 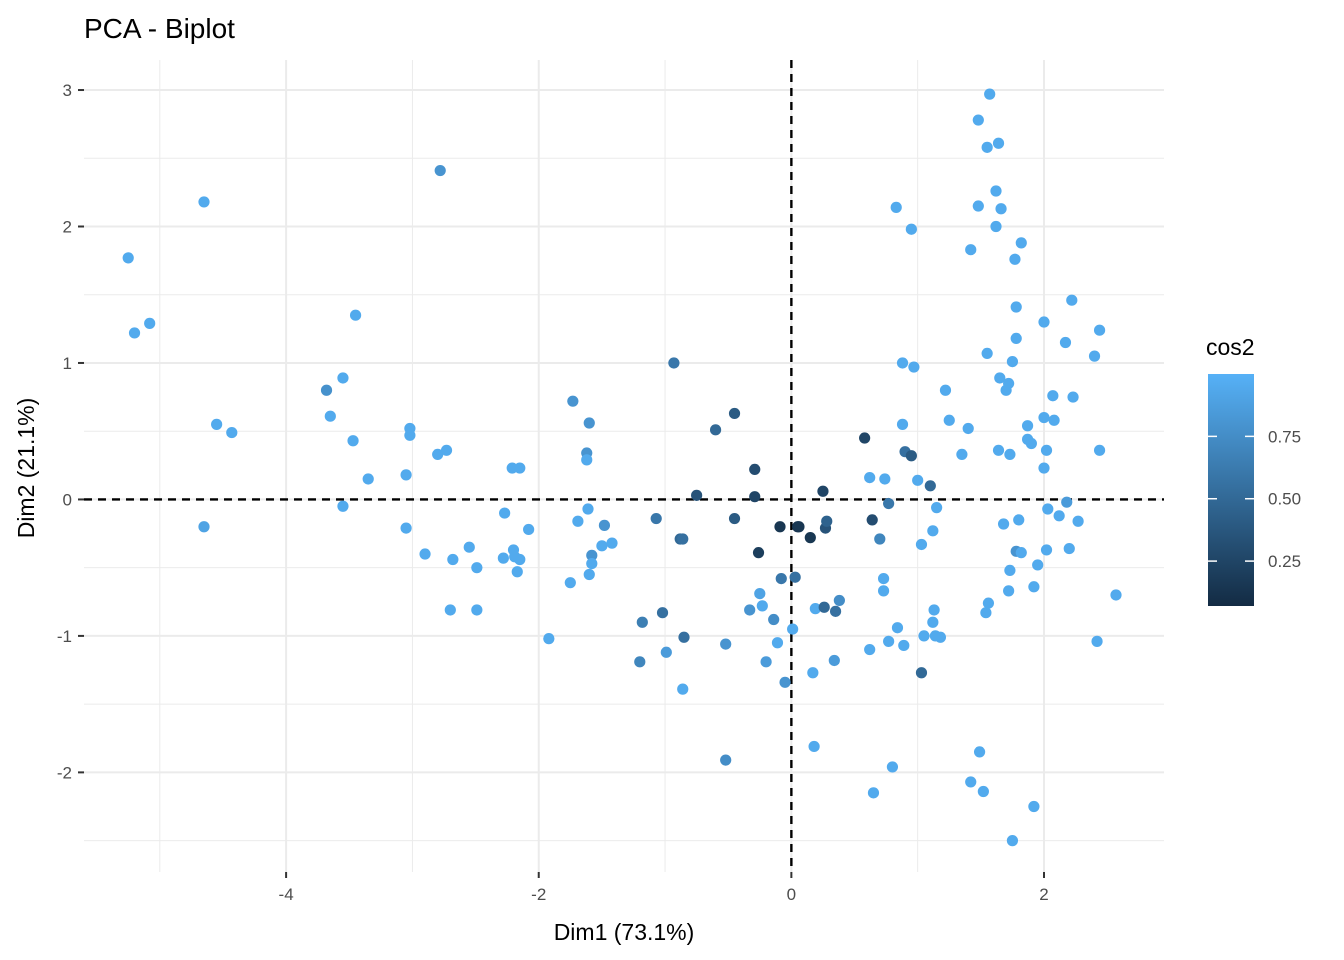 What do you see at coordinates (1231, 490) in the screenshot?
I see `legend-colorbar` at bounding box center [1231, 490].